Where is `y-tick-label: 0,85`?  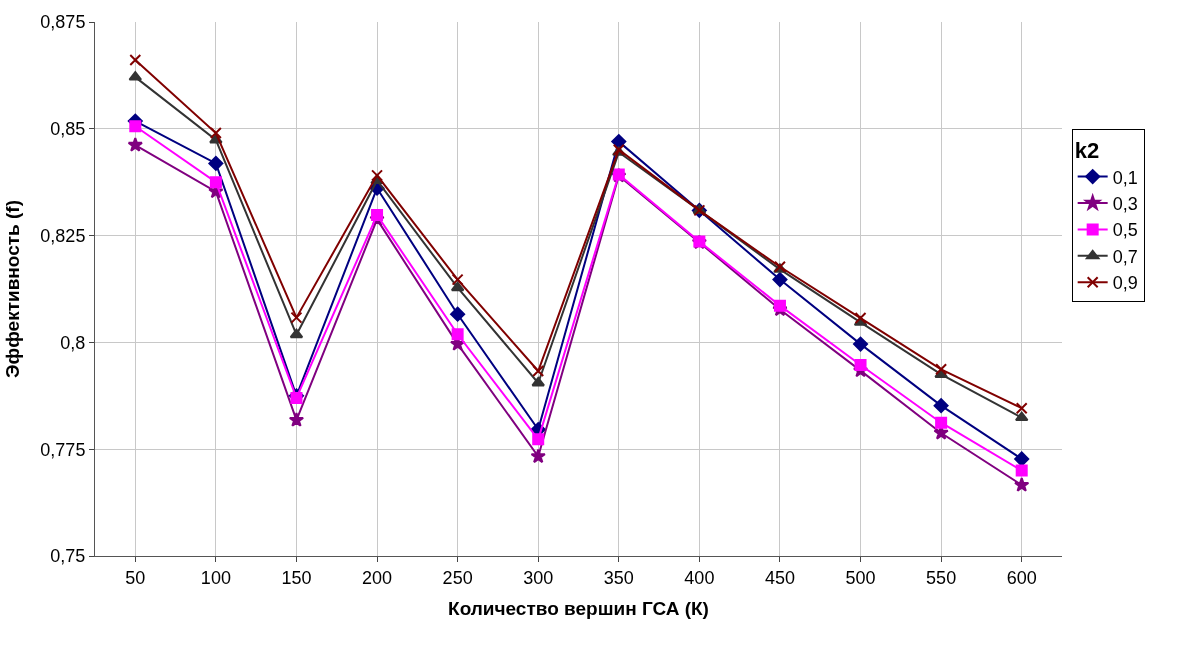
y-tick-label: 0,85 is located at coordinates (68, 129).